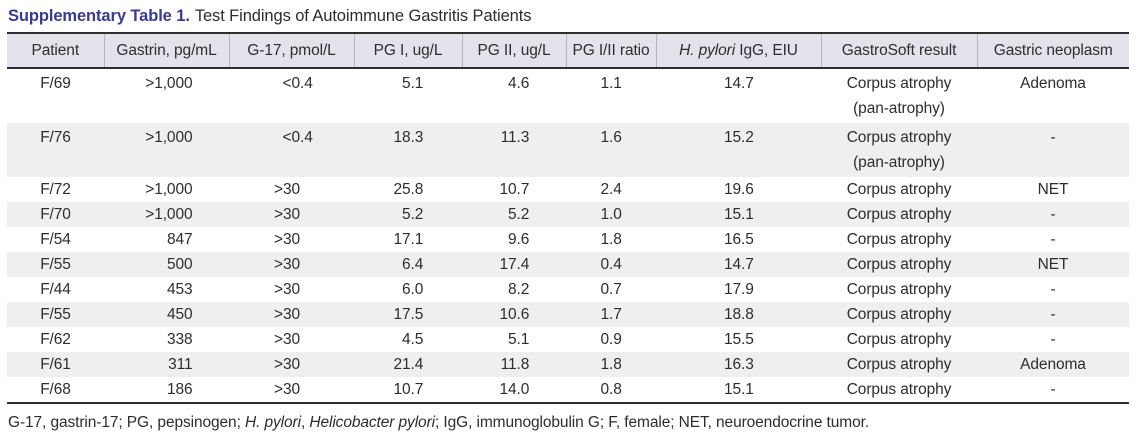  I want to click on numeric-value: 4.5, so click(408, 339).